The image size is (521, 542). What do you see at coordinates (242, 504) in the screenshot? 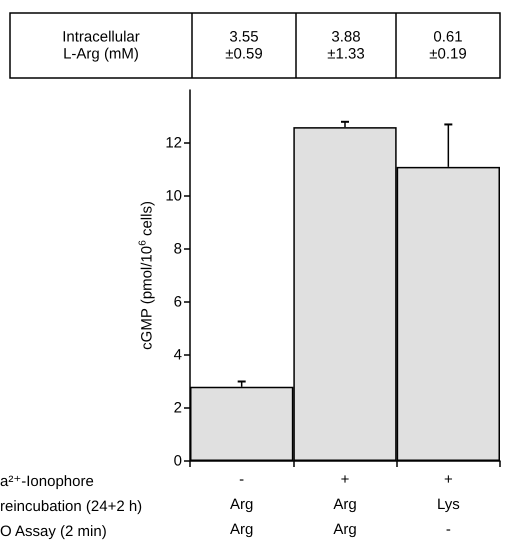
I see `x-tick-label: - Arg Arg` at bounding box center [242, 504].